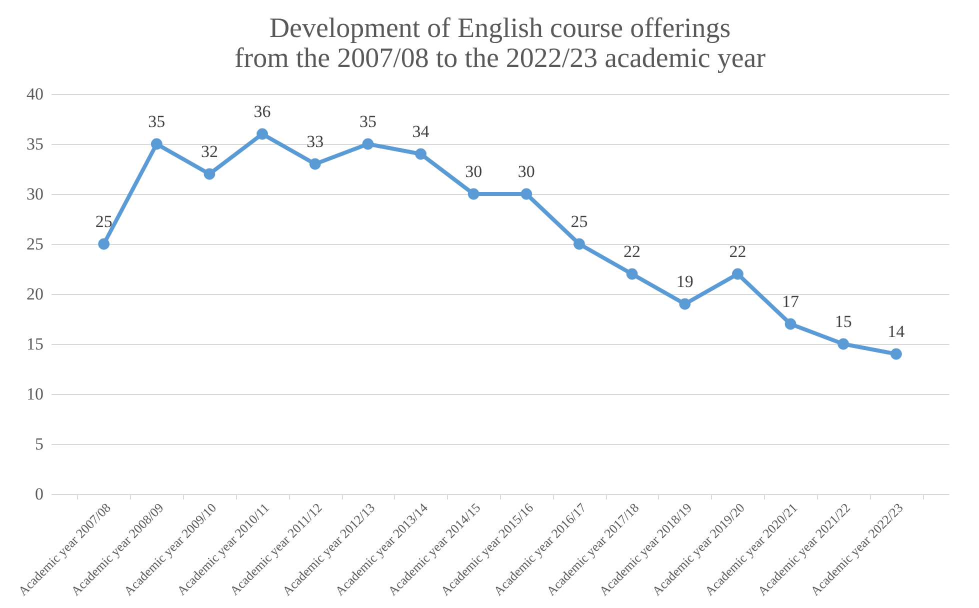  I want to click on y-tick-label: 5, so click(39, 444).